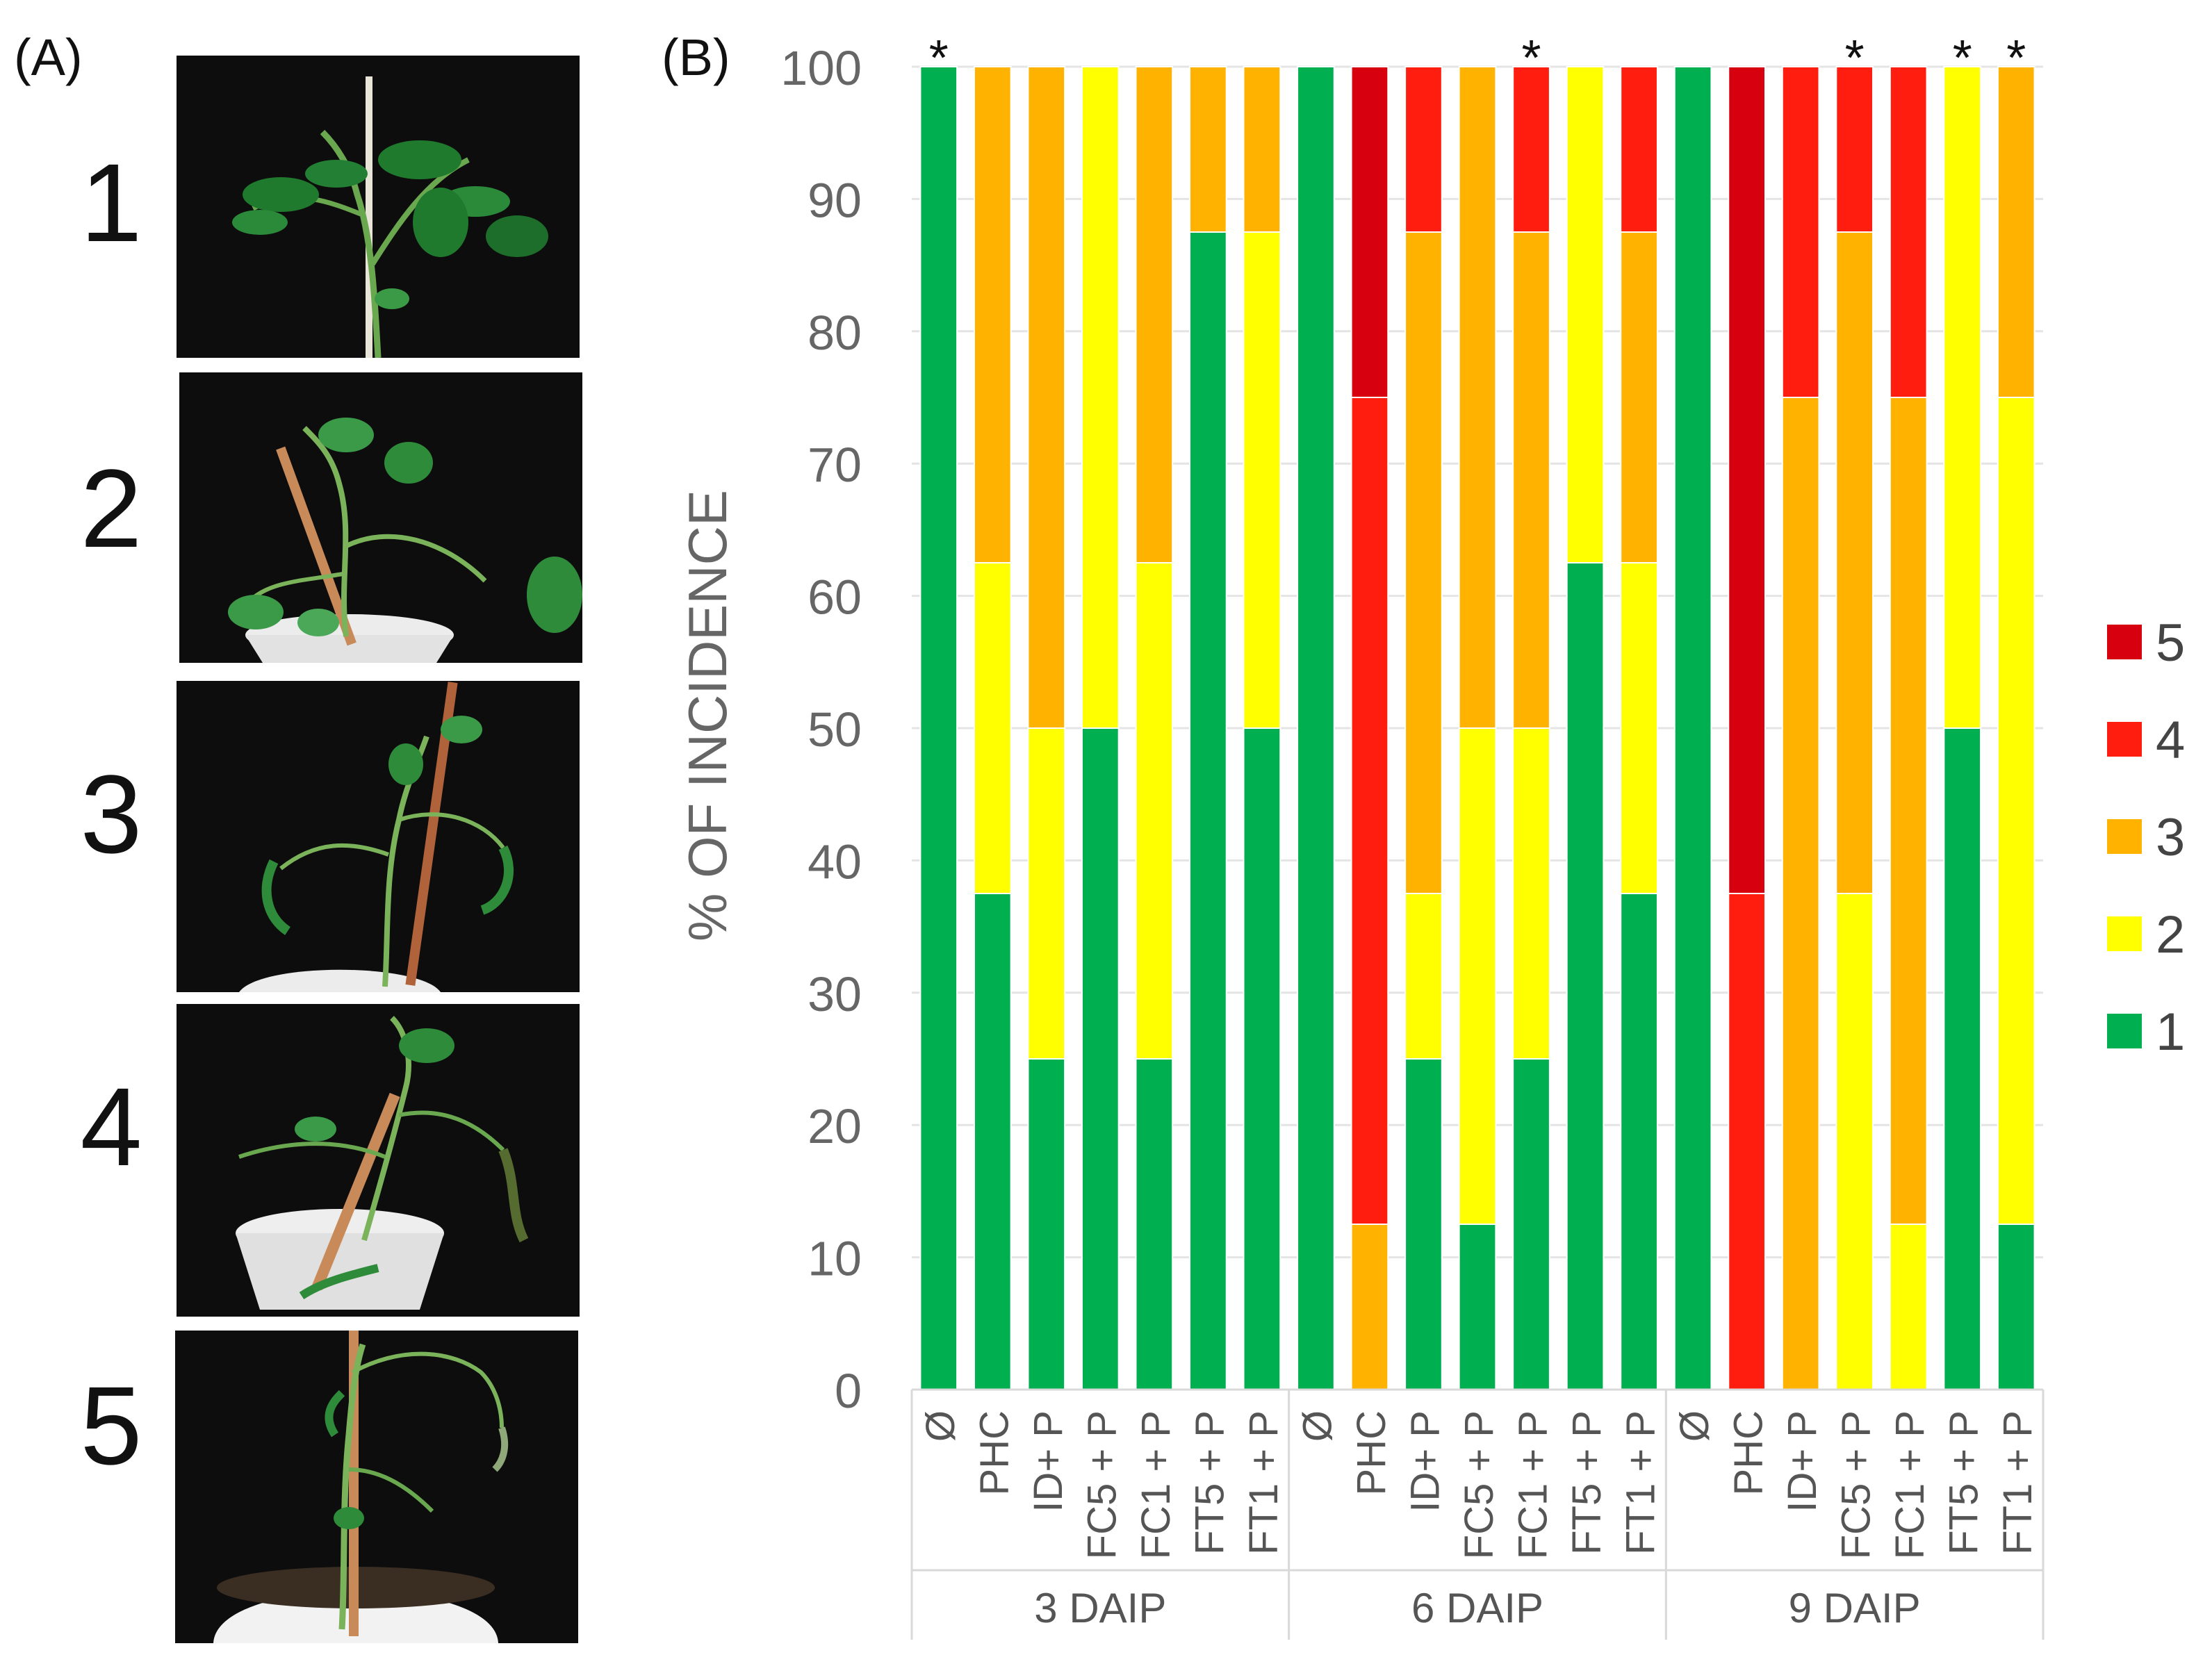 This screenshot has height=1680, width=2212. What do you see at coordinates (48, 57) in the screenshot?
I see `panel-a-label: (A)` at bounding box center [48, 57].